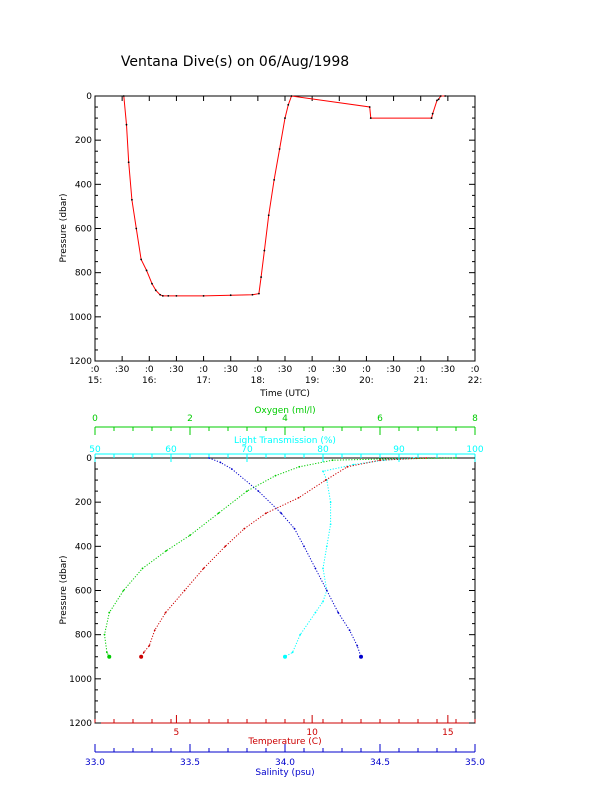 Image resolution: width=612 pixels, height=785 pixels. What do you see at coordinates (83, 141) in the screenshot?
I see `top-y-tick-label: 200` at bounding box center [83, 141].